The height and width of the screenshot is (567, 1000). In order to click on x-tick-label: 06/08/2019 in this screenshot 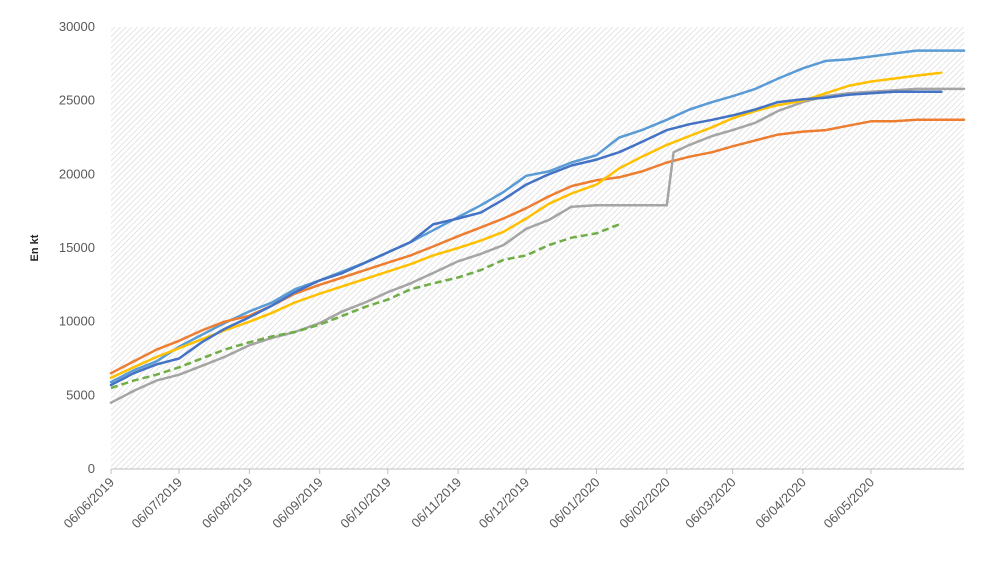, I will do `click(227, 503)`.